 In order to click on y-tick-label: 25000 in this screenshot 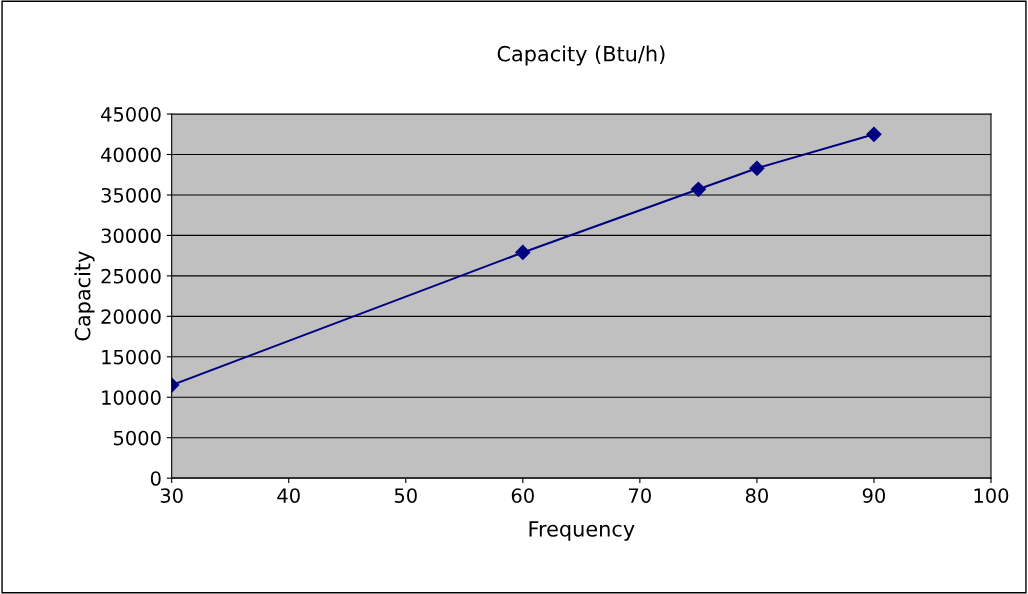, I will do `click(131, 276)`.